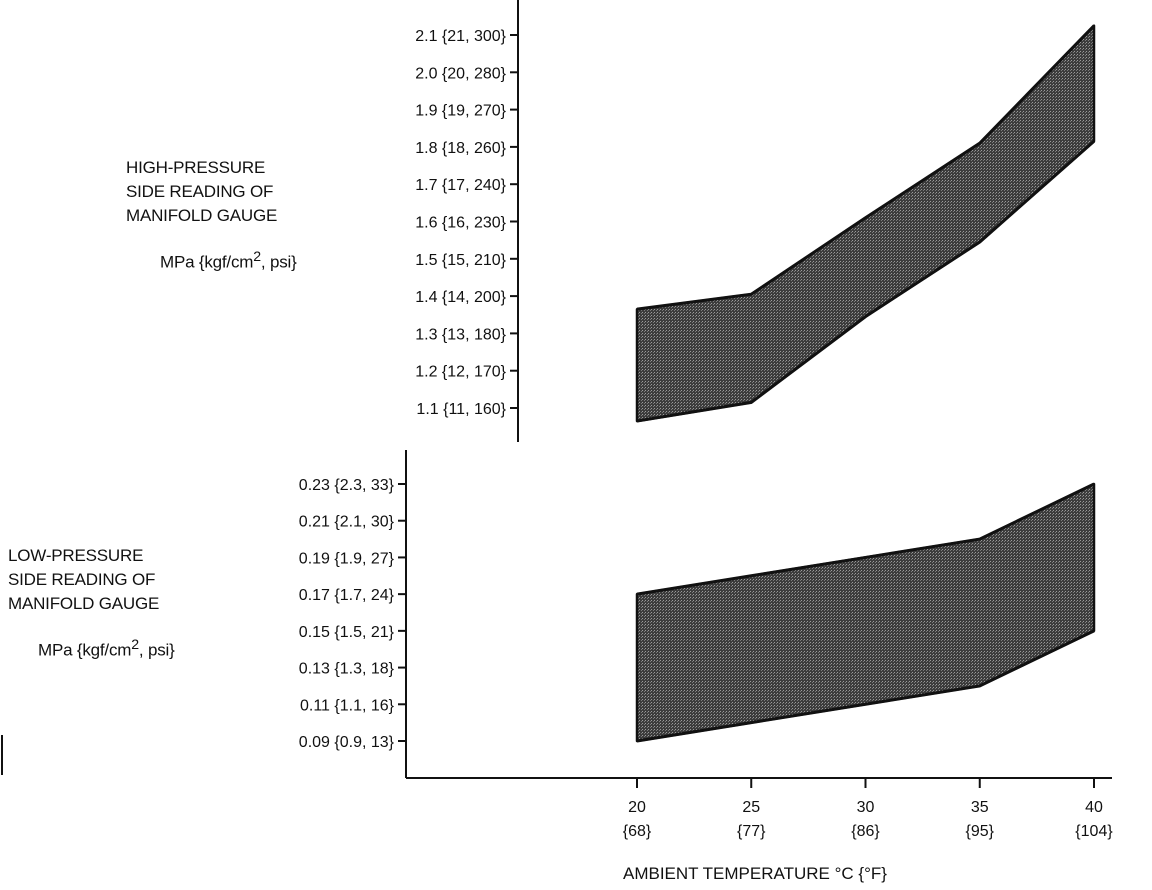  What do you see at coordinates (82, 579) in the screenshot?
I see `lp-label-line-2: SIDE READING OF` at bounding box center [82, 579].